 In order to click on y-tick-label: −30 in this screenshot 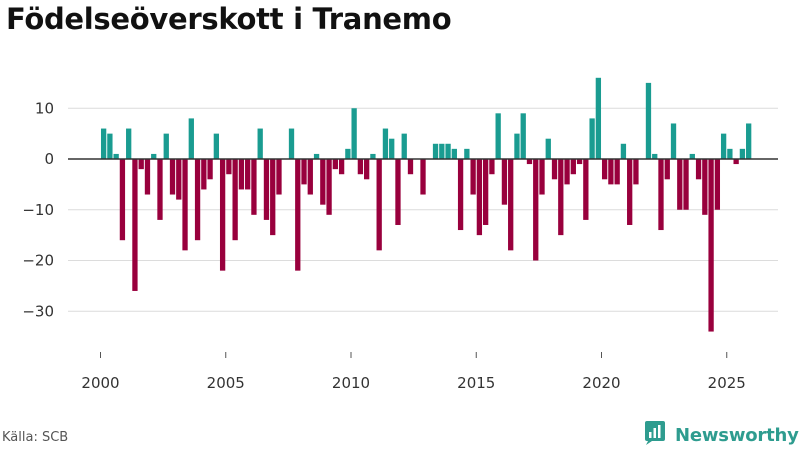, I will do `click(38, 311)`.